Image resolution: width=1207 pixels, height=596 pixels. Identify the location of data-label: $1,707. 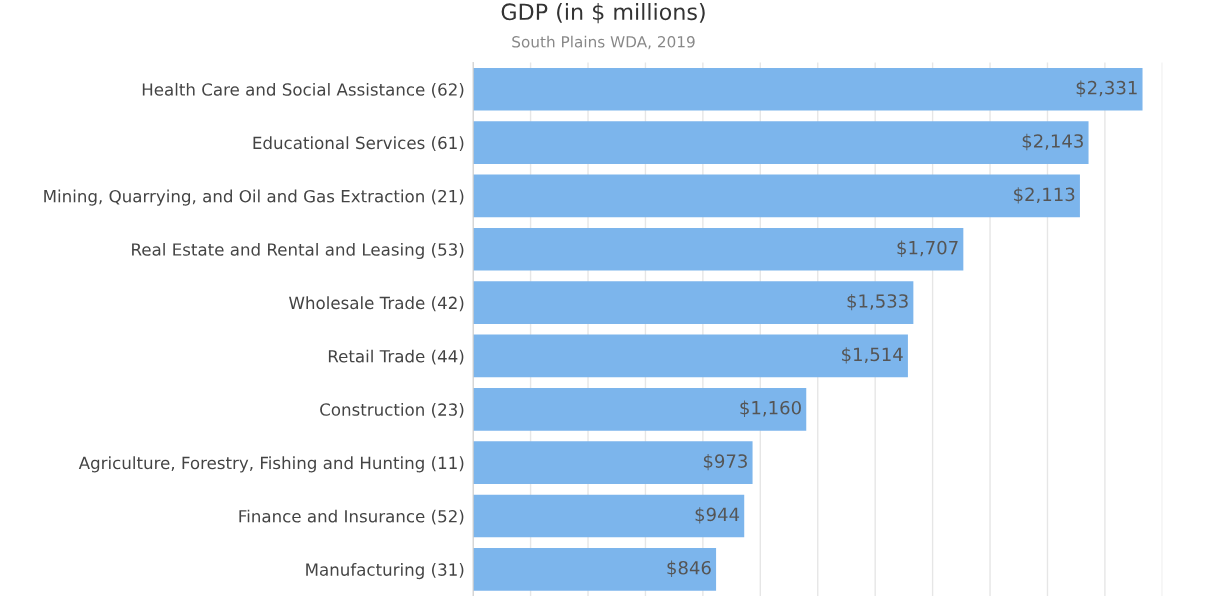
(927, 248).